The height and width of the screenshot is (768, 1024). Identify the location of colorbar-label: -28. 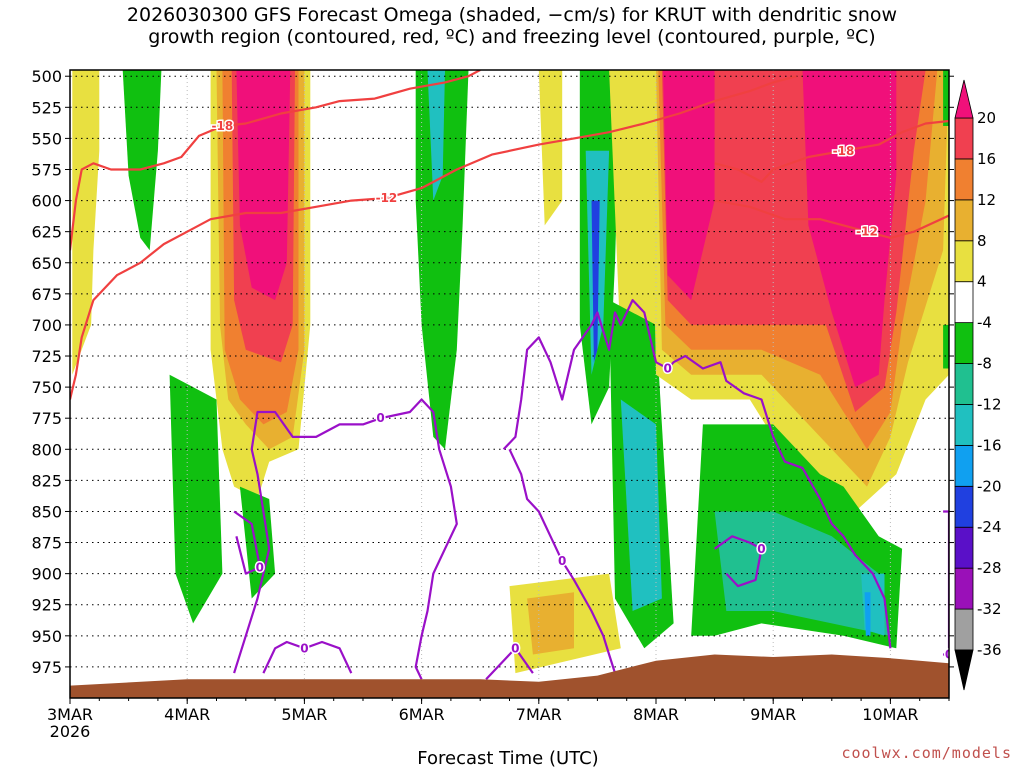
(989, 568).